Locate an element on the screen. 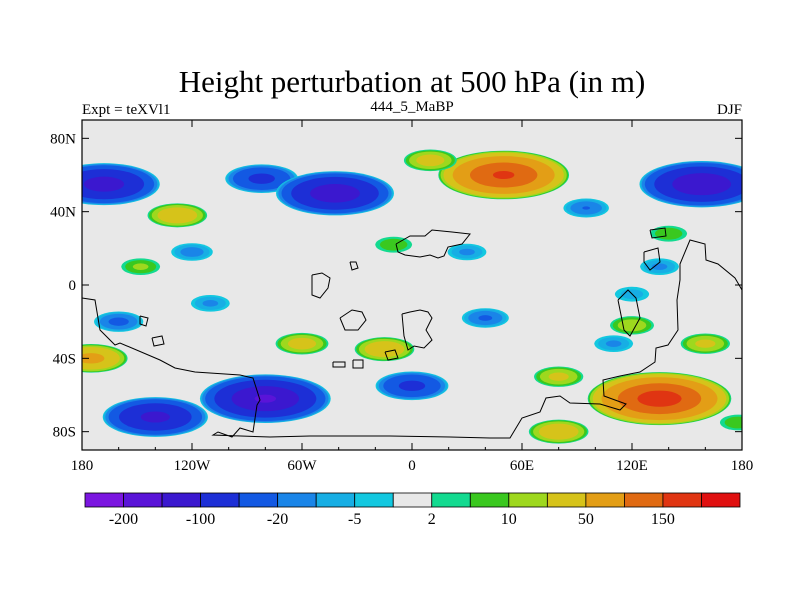  y-tick-label: 40N is located at coordinates (63, 213).